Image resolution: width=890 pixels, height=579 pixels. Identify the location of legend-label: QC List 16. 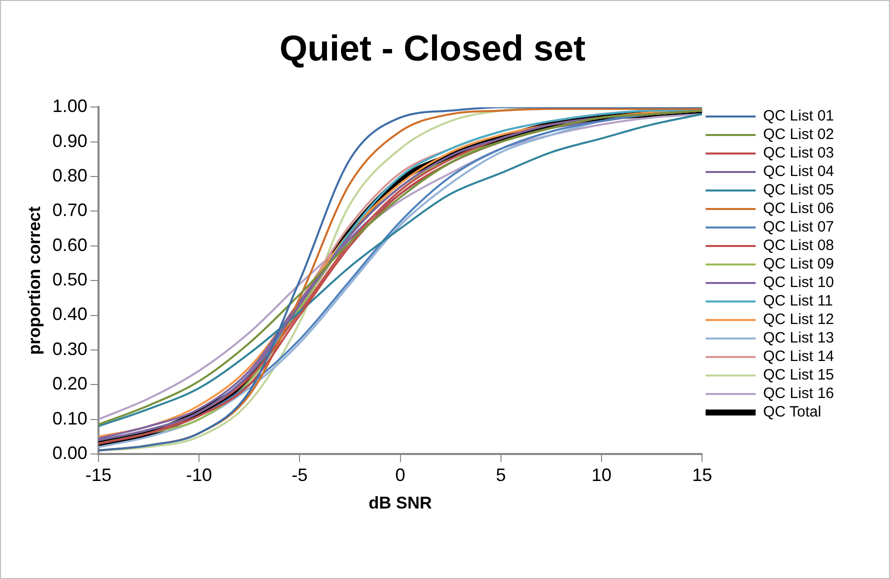
(798, 393).